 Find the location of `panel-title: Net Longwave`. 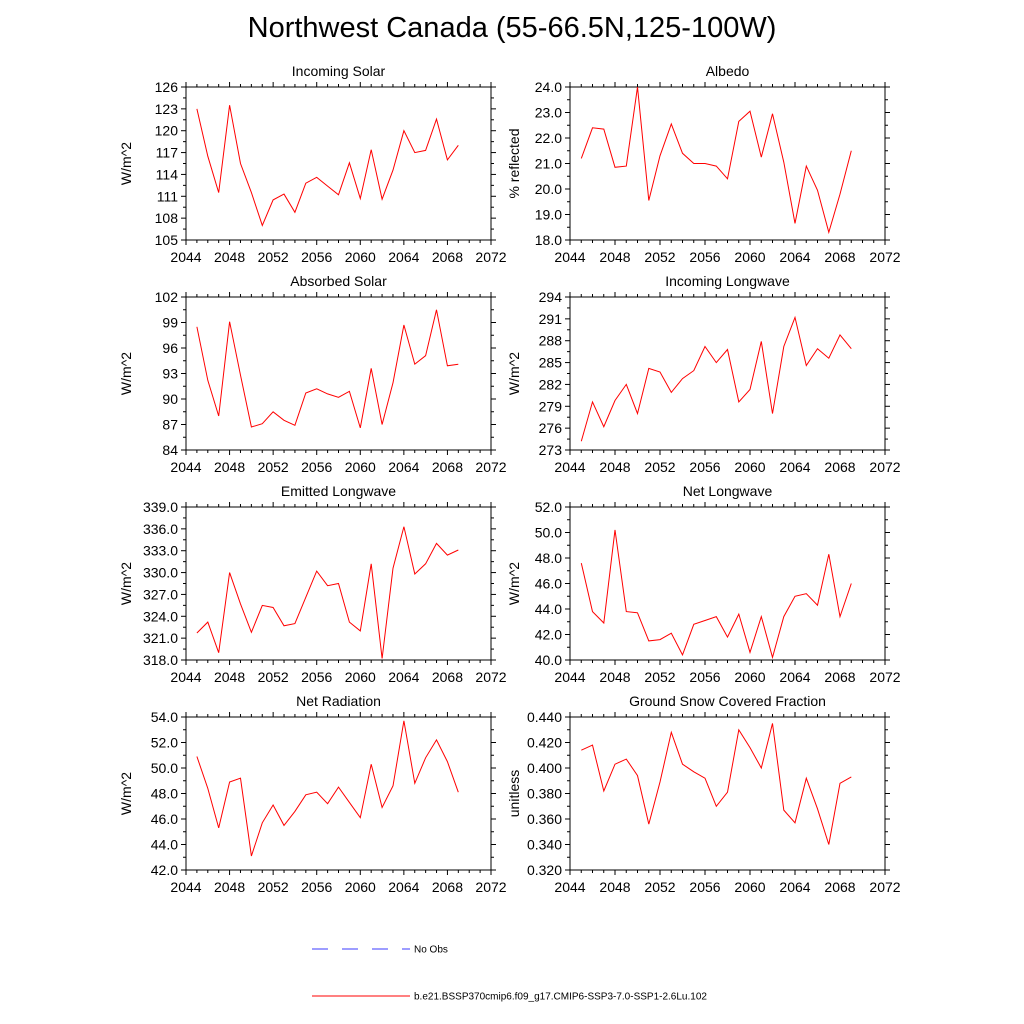

panel-title: Net Longwave is located at coordinates (728, 491).